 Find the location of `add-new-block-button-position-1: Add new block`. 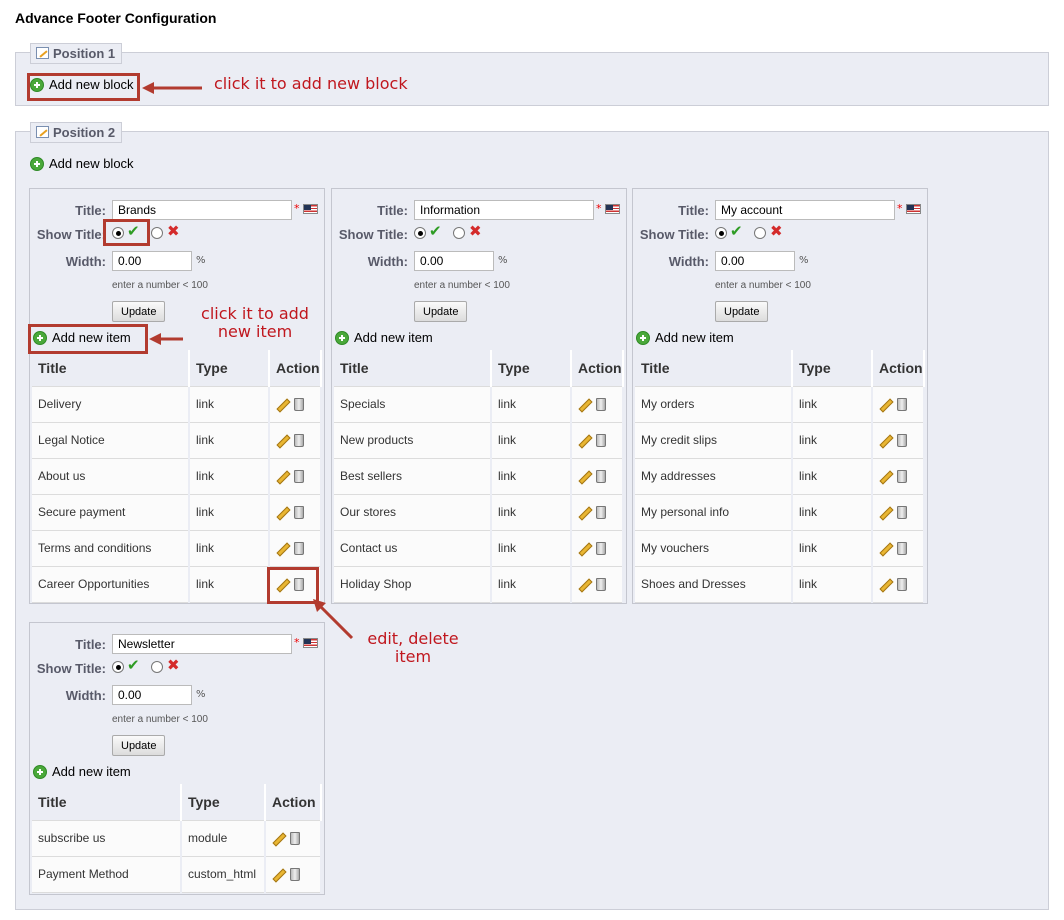

add-new-block-button-position-1: Add new block is located at coordinates (82, 84).